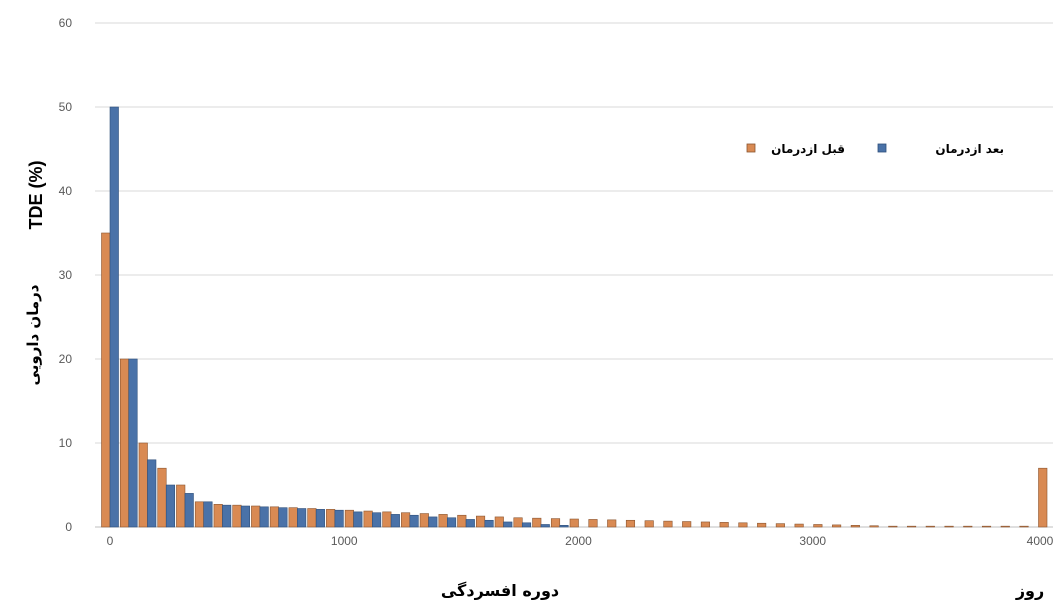 This screenshot has width=1053, height=603. What do you see at coordinates (36, 195) in the screenshot?
I see `y-axis-label-en: TDE (%)` at bounding box center [36, 195].